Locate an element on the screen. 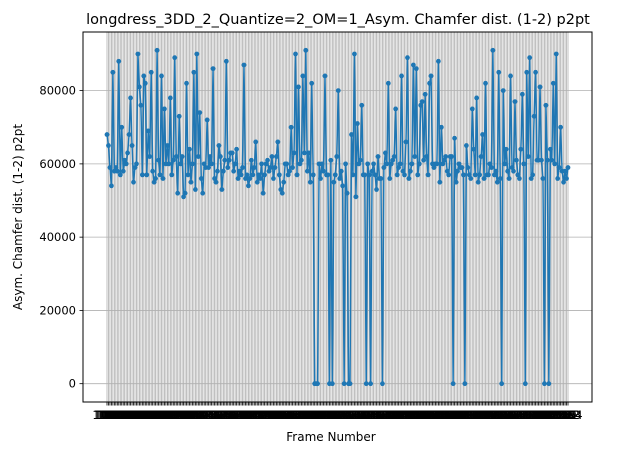  x-tick-label: 1241 is located at coordinates (386, 415).